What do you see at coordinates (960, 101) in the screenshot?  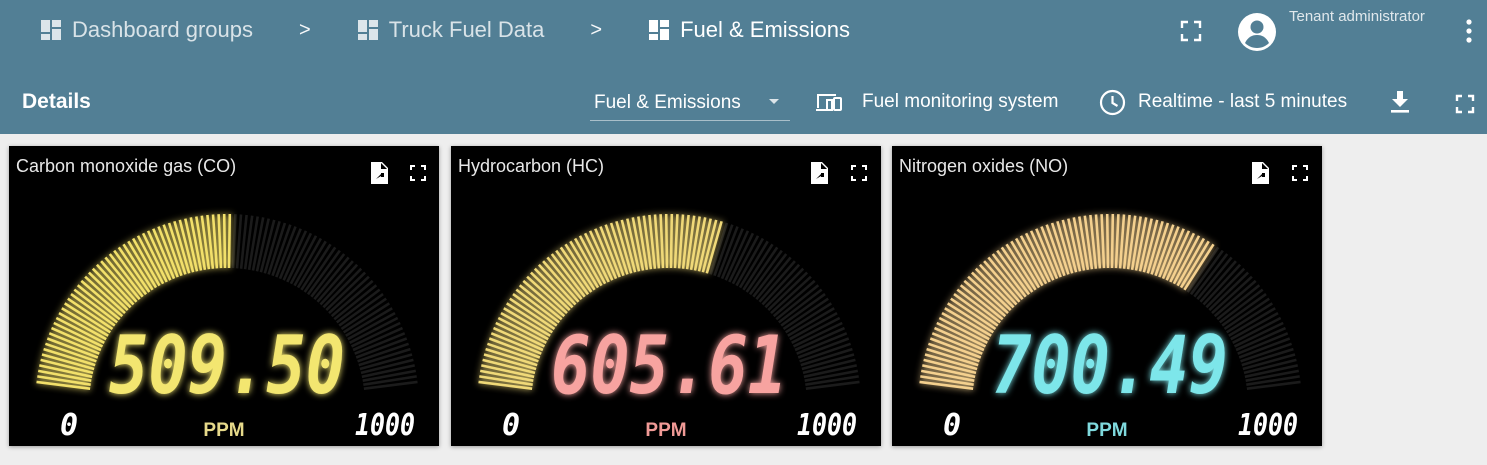 I see `entity-alias-label: Fuel monitoring system` at bounding box center [960, 101].